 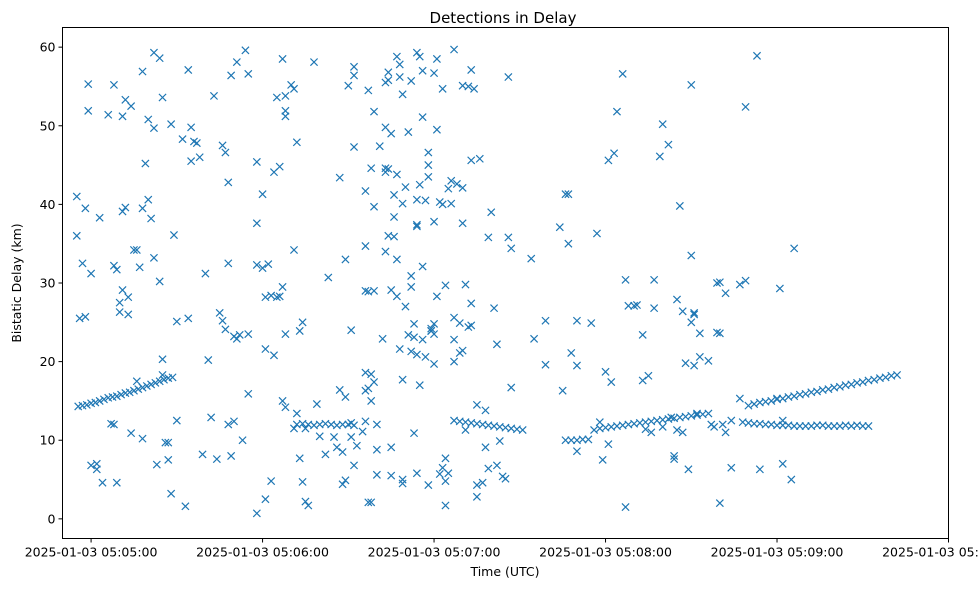 What do you see at coordinates (503, 18) in the screenshot?
I see `chart-title: Detections in Delay` at bounding box center [503, 18].